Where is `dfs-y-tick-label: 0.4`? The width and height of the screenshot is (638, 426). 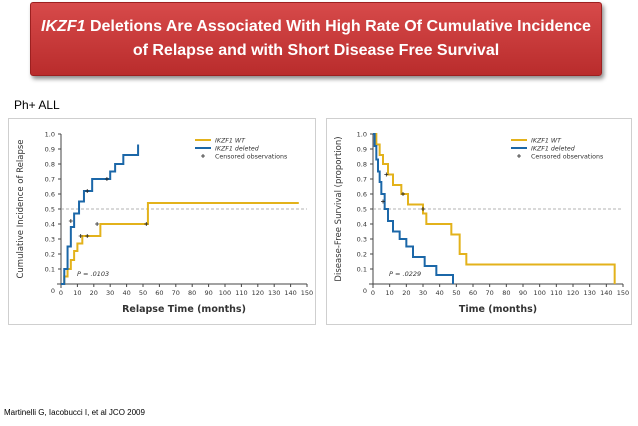 dfs-y-tick-label: 0.4 is located at coordinates (362, 225).